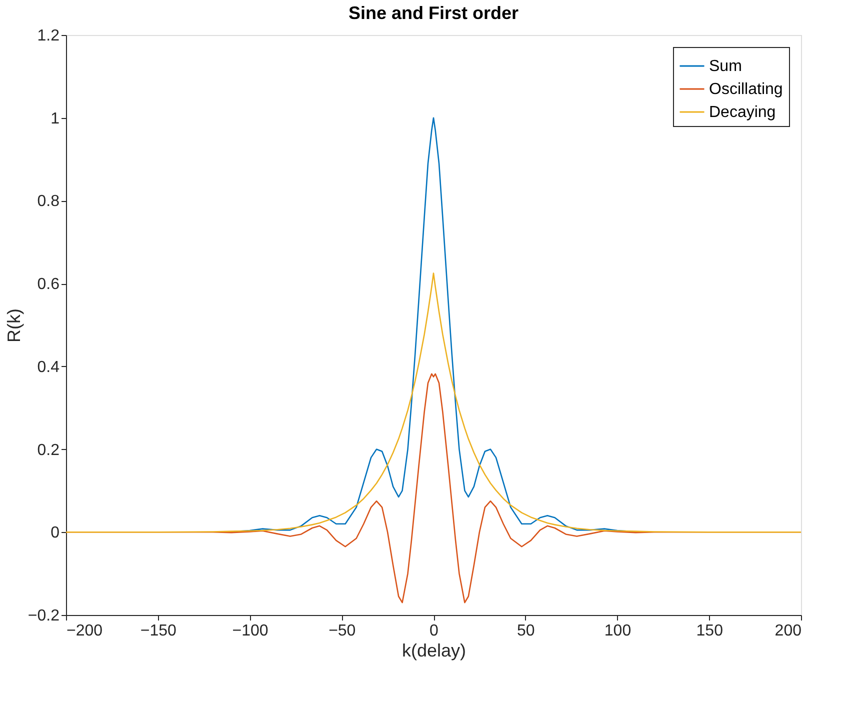 This screenshot has height=703, width=858. Describe the element at coordinates (55, 119) in the screenshot. I see `y-tick-label: 1` at that location.